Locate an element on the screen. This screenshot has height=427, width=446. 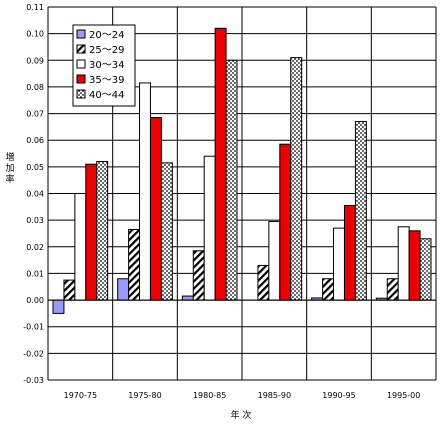
legend-label: 30～34 is located at coordinates (106, 65).